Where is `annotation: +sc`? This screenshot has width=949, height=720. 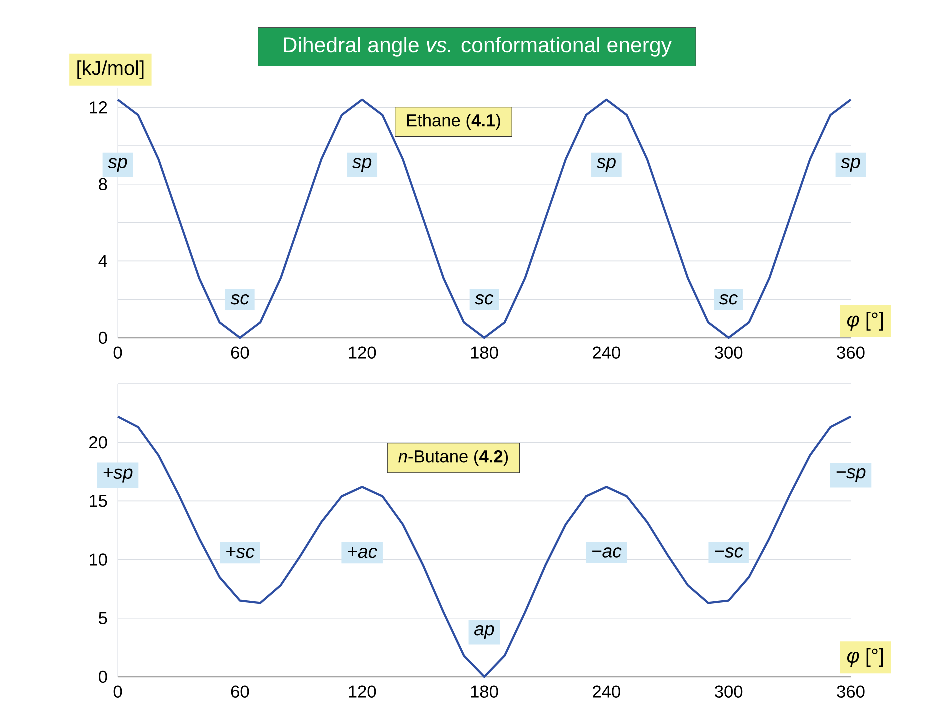 annotation: +sc is located at coordinates (240, 552).